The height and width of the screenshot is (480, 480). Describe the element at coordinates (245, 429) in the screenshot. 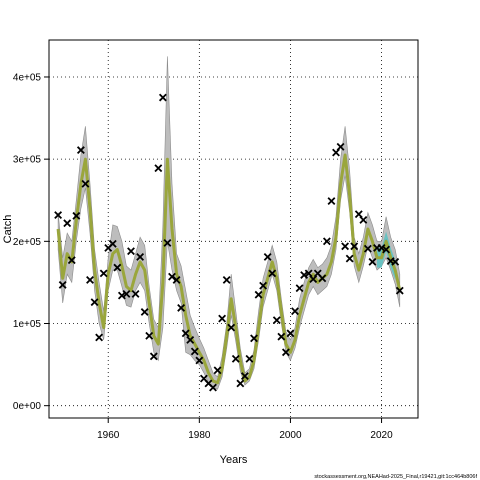

I see `x-axis: 1960 1980 2000 2020` at that location.